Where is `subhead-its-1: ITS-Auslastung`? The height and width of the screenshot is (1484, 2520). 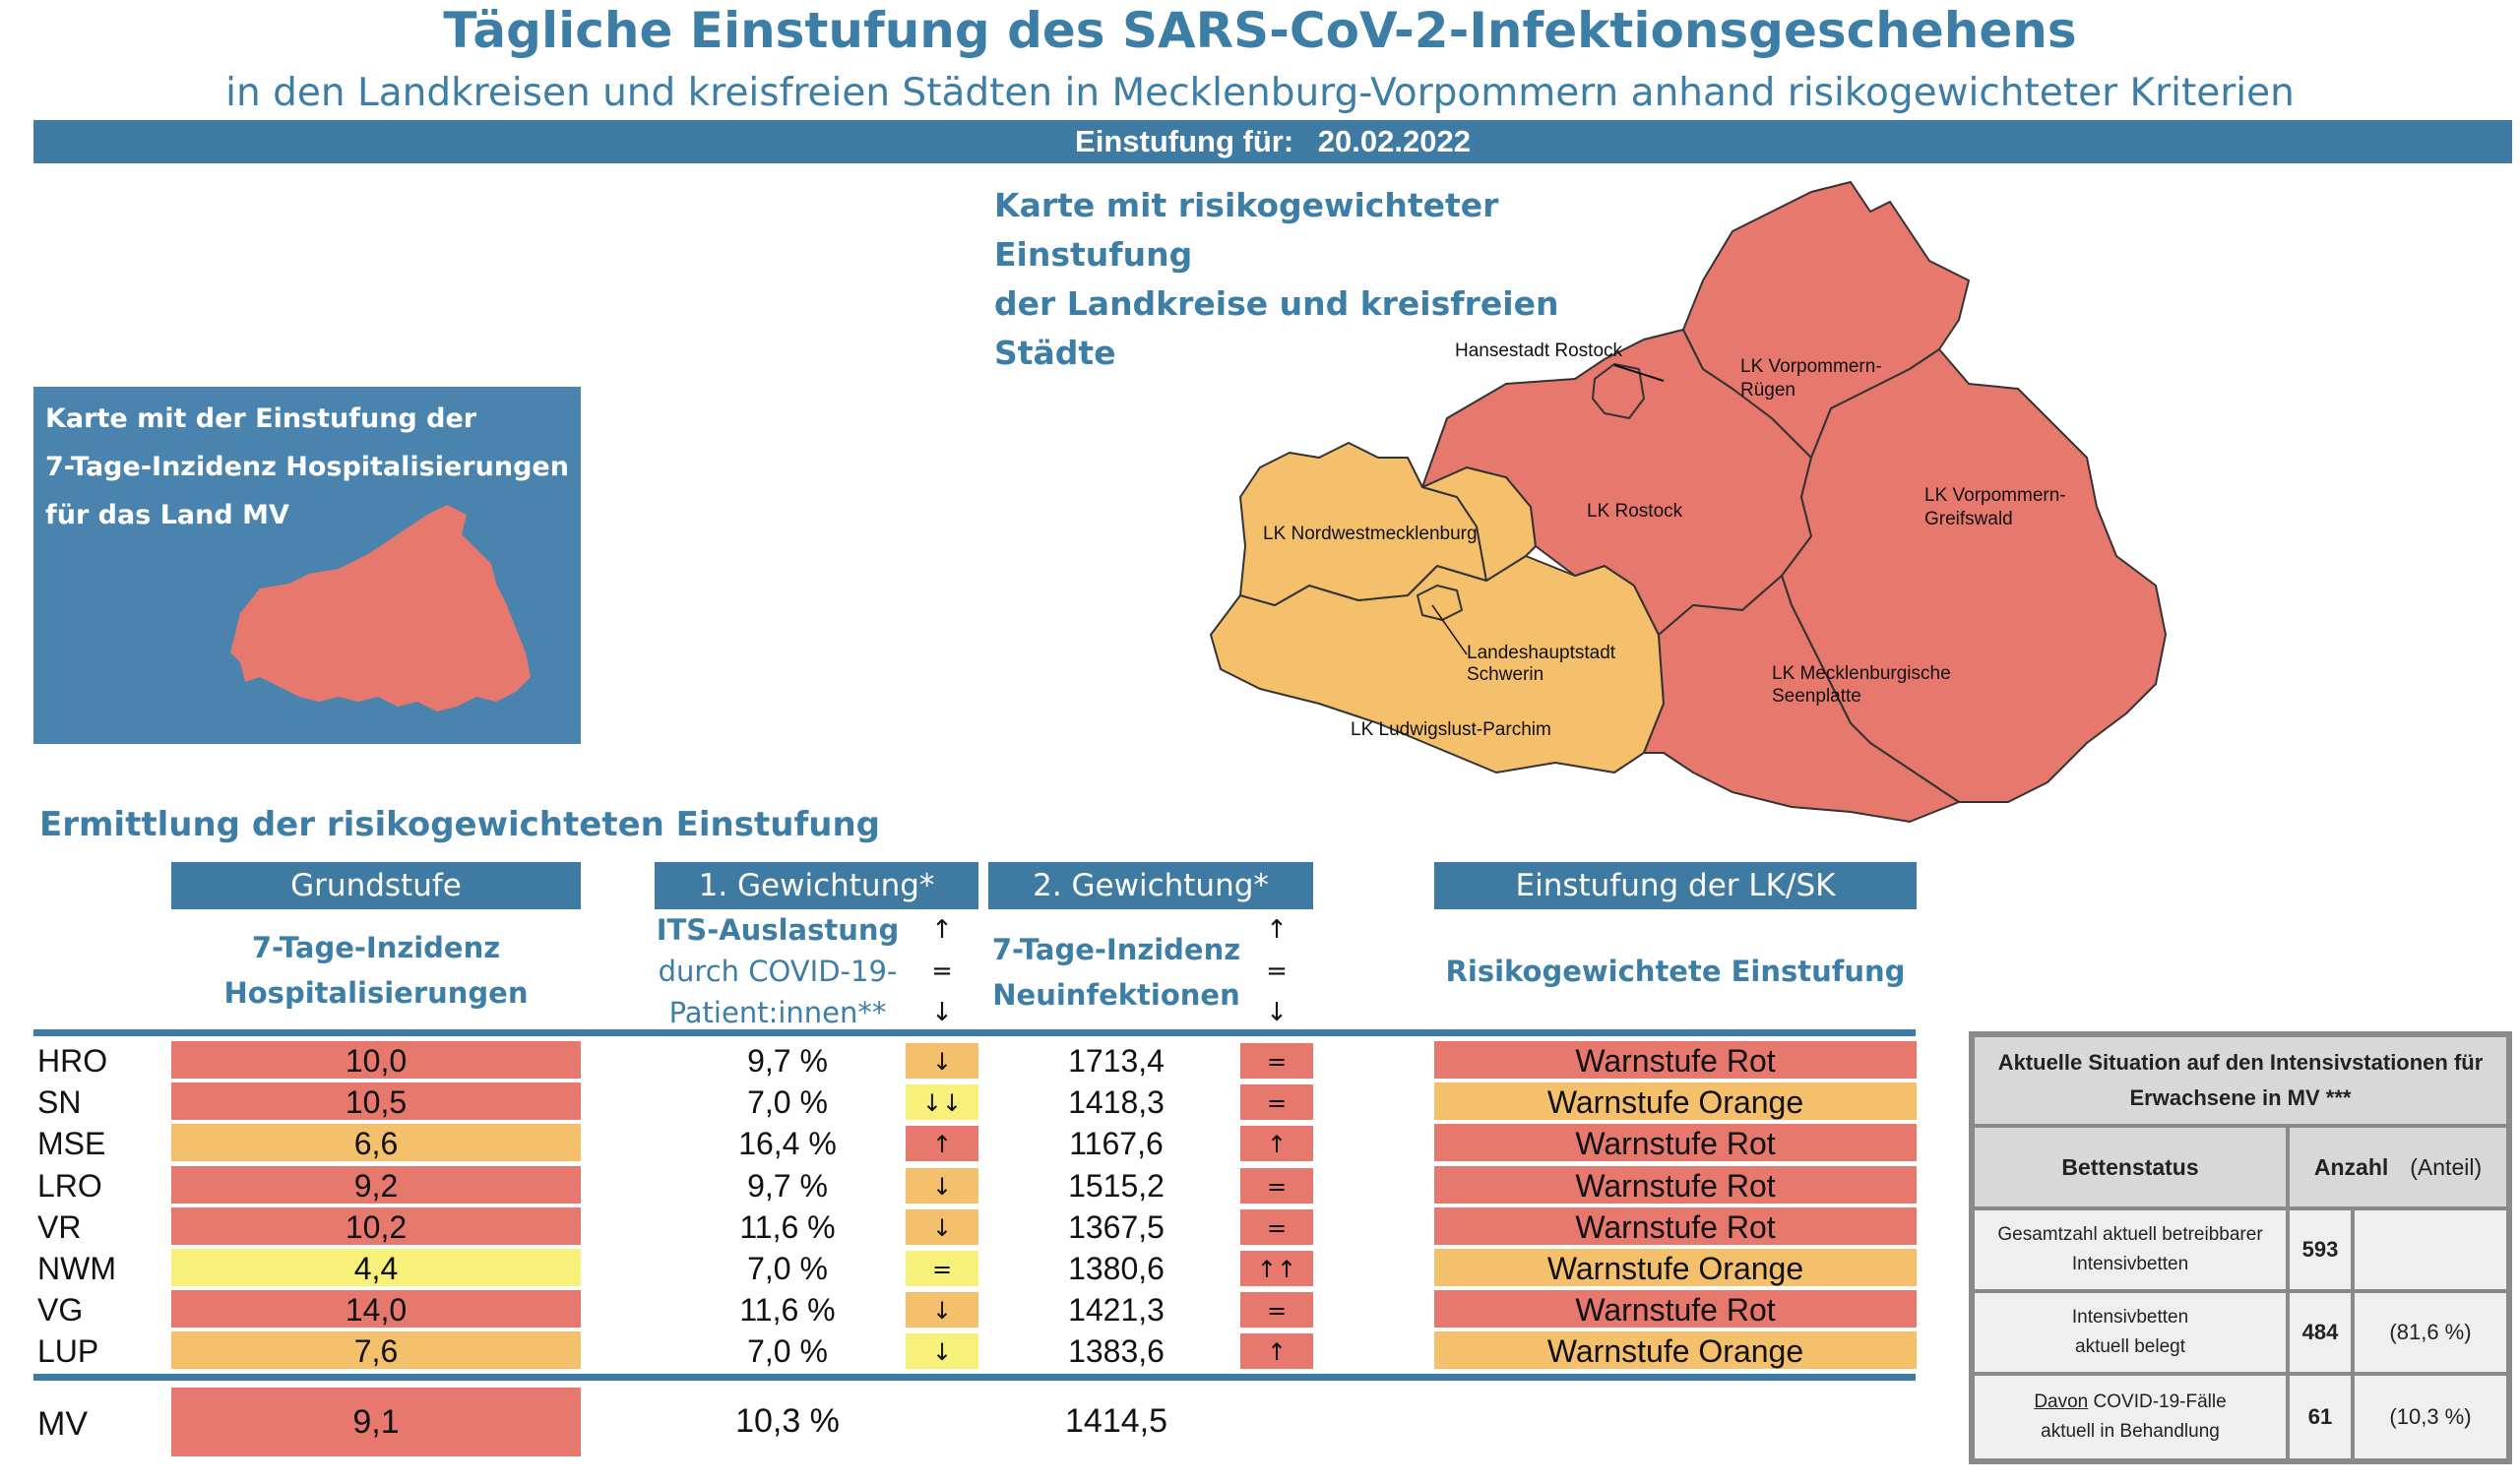 subhead-its-1: ITS-Auslastung is located at coordinates (778, 930).